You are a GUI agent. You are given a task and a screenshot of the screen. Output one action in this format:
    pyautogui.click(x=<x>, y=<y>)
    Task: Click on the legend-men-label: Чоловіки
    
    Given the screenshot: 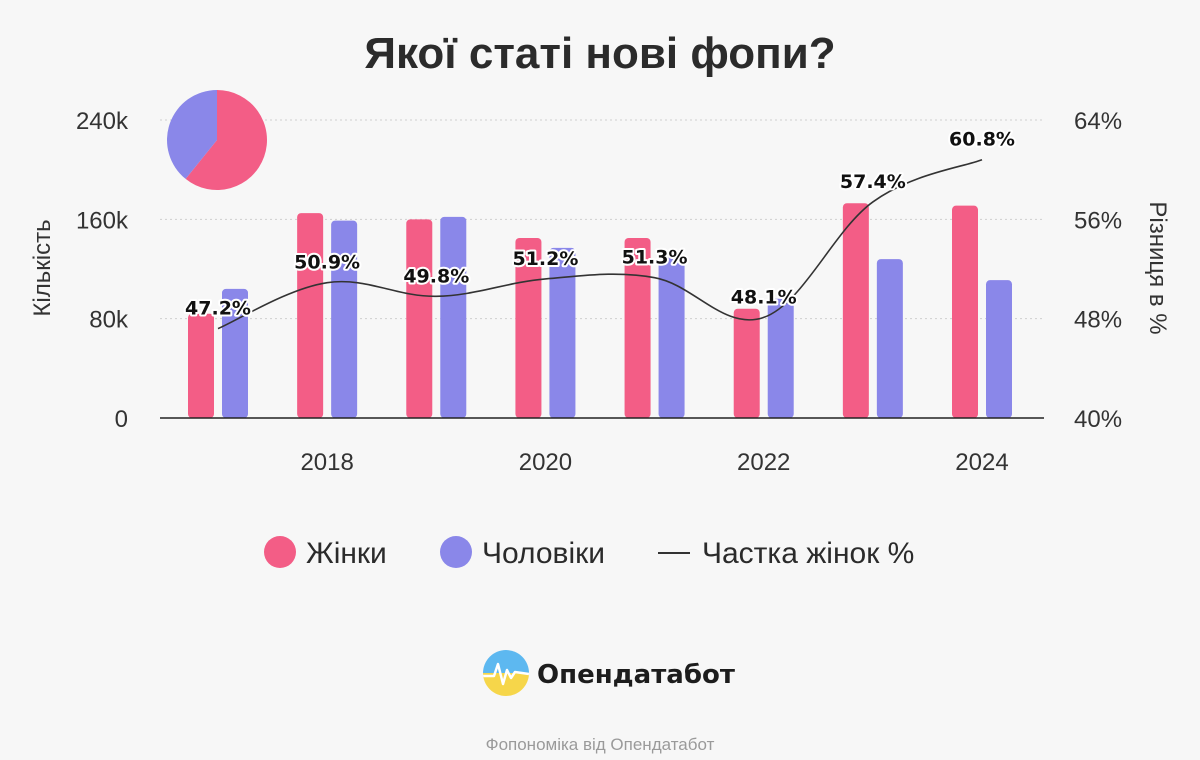 What is the action you would take?
    pyautogui.click(x=543, y=553)
    